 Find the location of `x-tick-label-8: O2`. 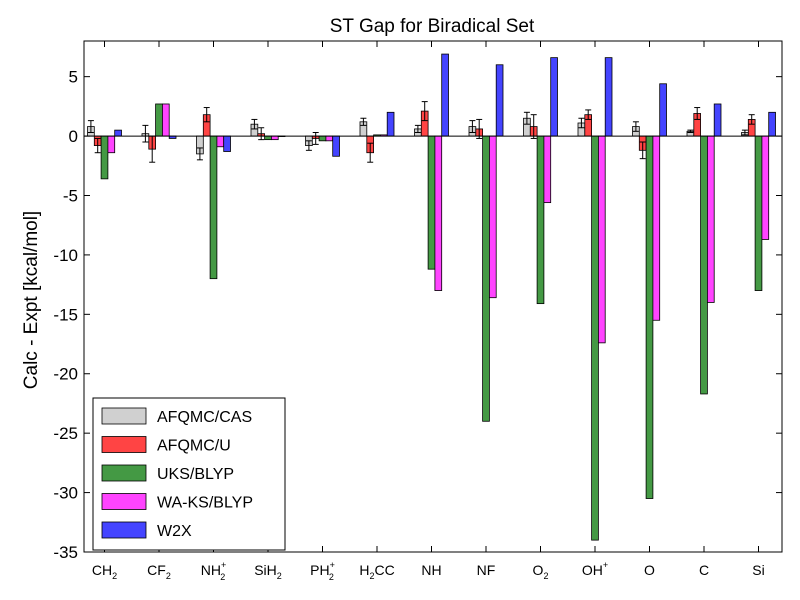

x-tick-label-8: O2 is located at coordinates (541, 571).